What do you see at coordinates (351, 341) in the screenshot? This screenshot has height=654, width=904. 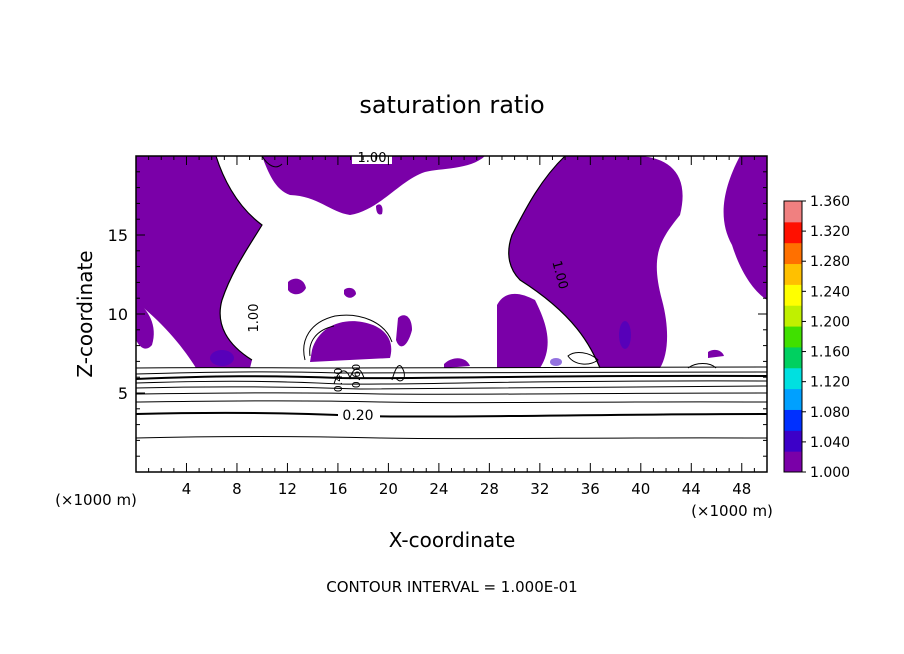 I see `supersaturation-region-center-cloud` at bounding box center [351, 341].